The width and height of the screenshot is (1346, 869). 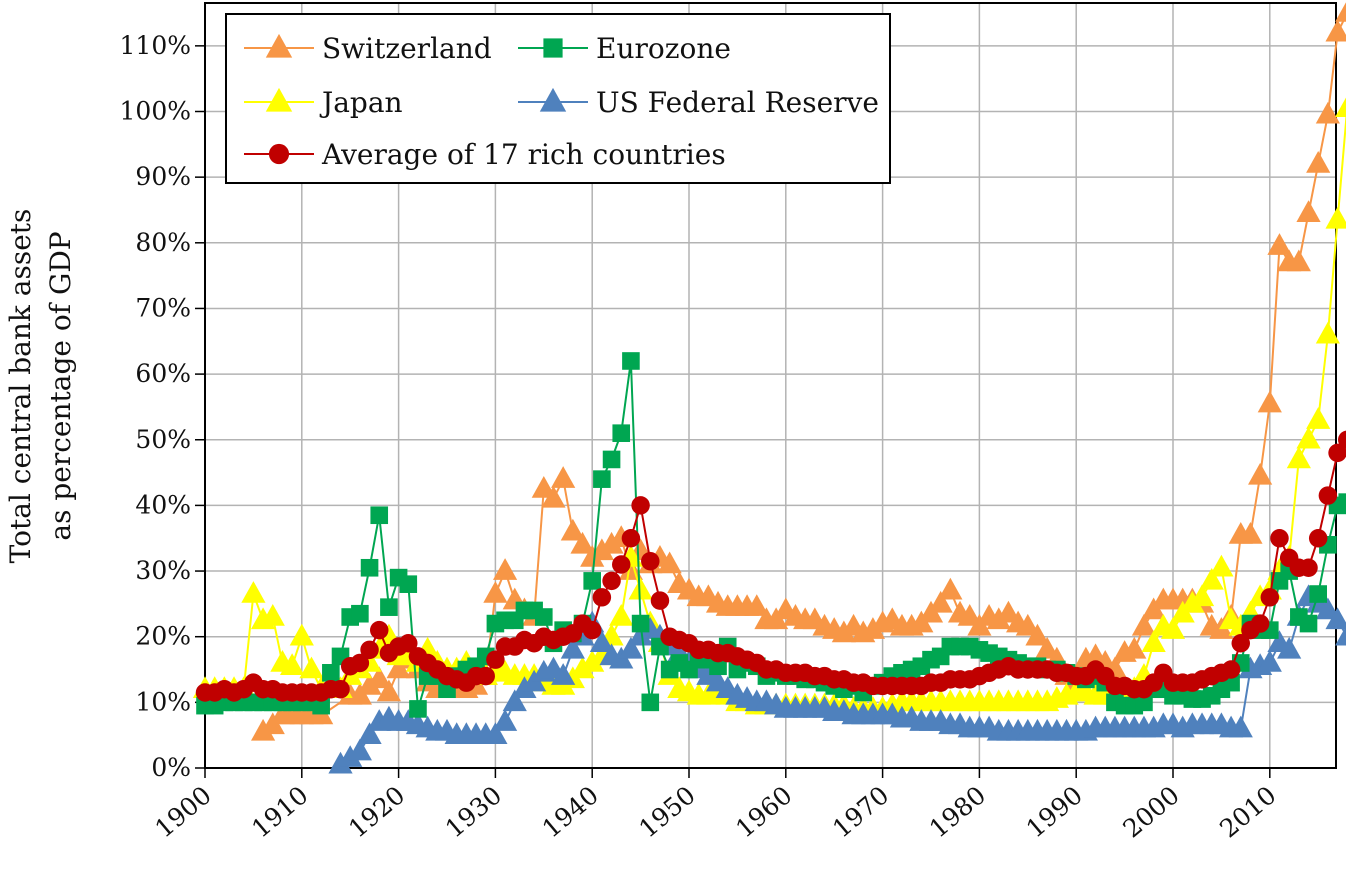 I want to click on x-tick-label: 1910, so click(x=279, y=811).